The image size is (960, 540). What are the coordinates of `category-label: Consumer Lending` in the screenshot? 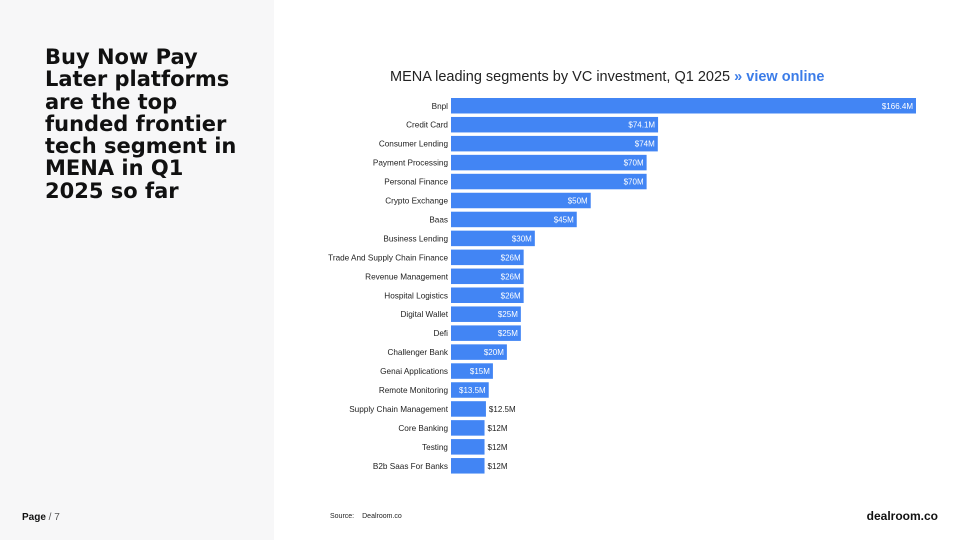 It's located at (414, 144).